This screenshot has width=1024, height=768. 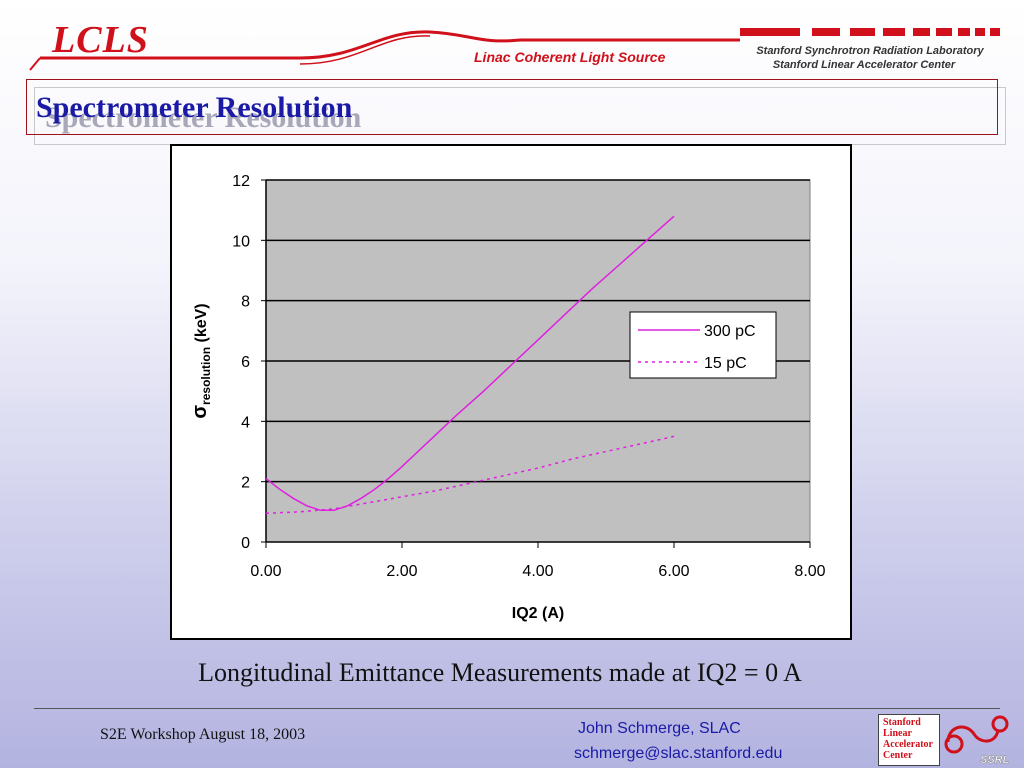 I want to click on y-axis-label-unit: (keV), so click(x=201, y=325).